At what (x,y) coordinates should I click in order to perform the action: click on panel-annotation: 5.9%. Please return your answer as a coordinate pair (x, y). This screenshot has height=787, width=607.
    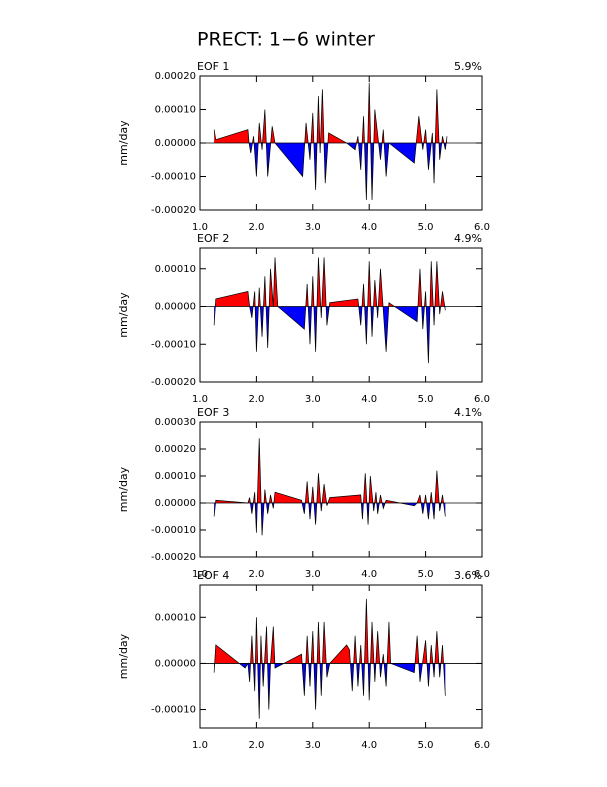
    Looking at the image, I should click on (468, 66).